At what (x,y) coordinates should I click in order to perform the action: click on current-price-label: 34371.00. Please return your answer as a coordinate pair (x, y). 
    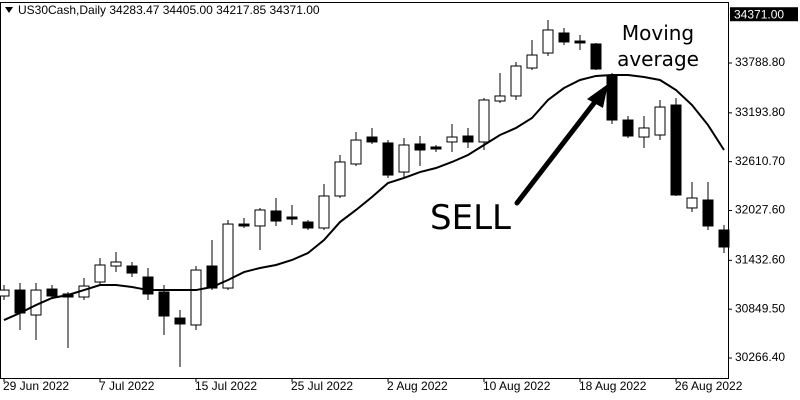
    Looking at the image, I should click on (759, 14).